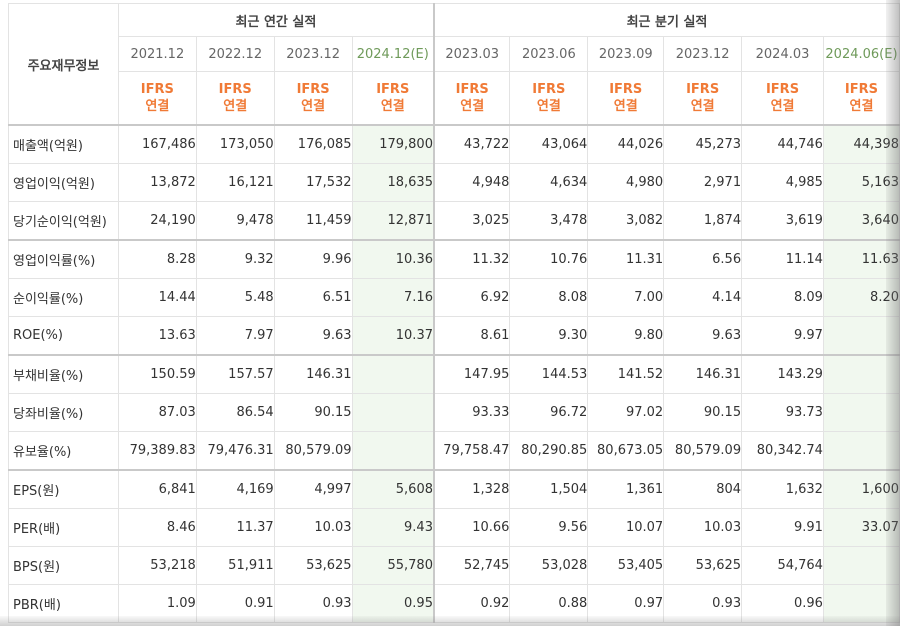 The width and height of the screenshot is (900, 626). I want to click on table-cell: 7.00, so click(626, 297).